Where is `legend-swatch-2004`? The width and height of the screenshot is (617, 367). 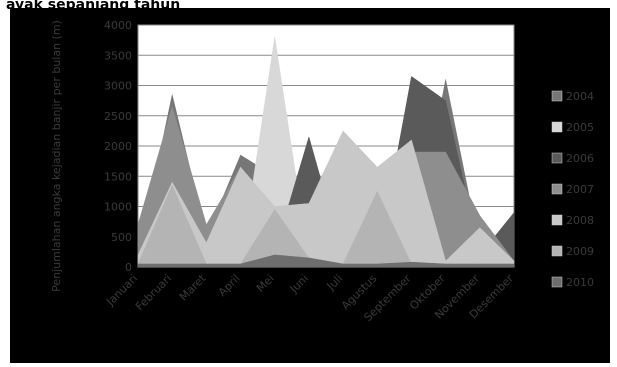 legend-swatch-2004 is located at coordinates (557, 96).